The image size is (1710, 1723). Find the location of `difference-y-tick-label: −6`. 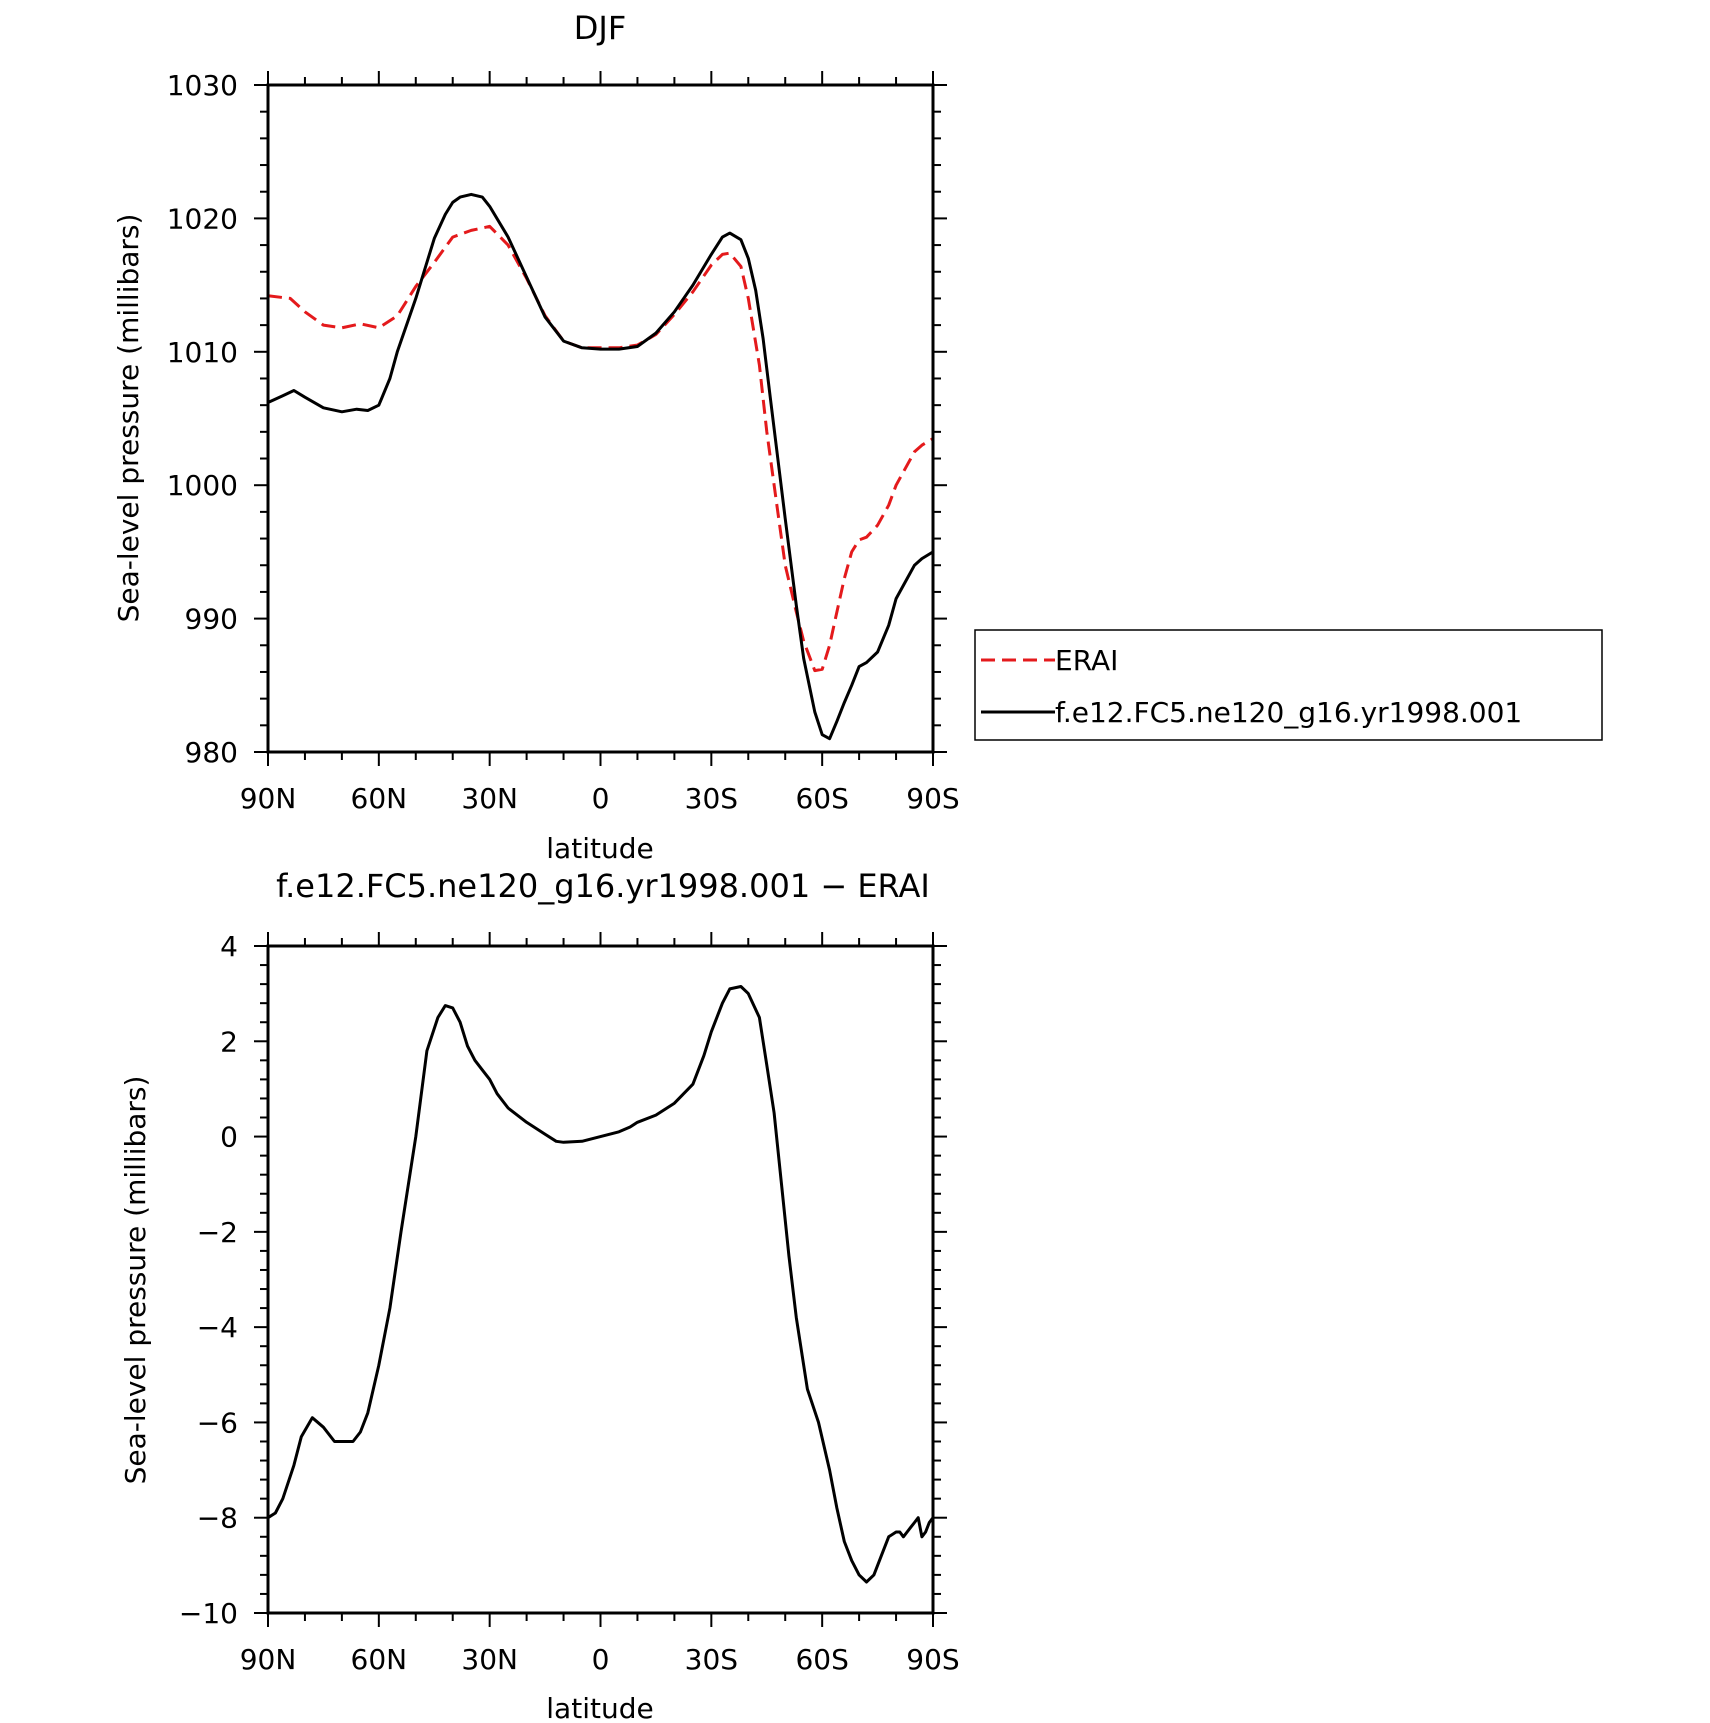

difference-y-tick-label: −6 is located at coordinates (217, 1422).